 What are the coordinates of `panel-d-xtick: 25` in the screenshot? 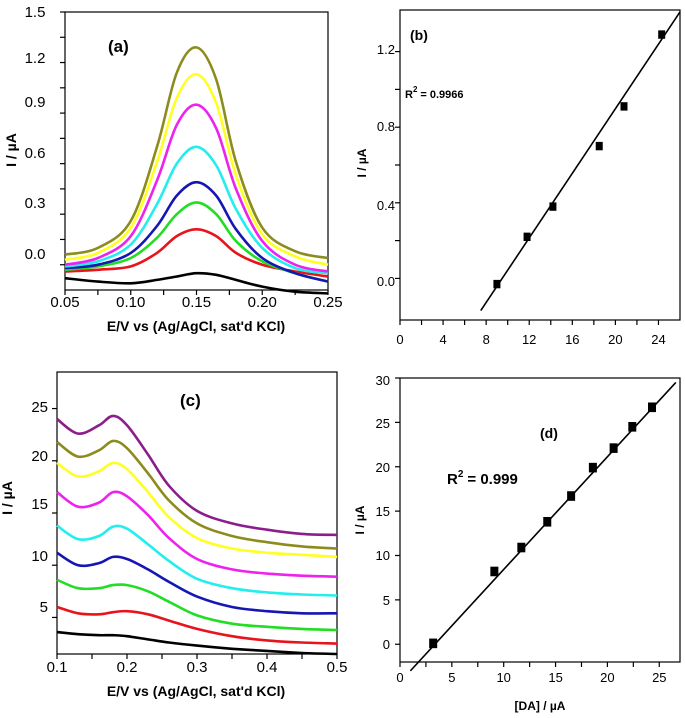 It's located at (659, 677).